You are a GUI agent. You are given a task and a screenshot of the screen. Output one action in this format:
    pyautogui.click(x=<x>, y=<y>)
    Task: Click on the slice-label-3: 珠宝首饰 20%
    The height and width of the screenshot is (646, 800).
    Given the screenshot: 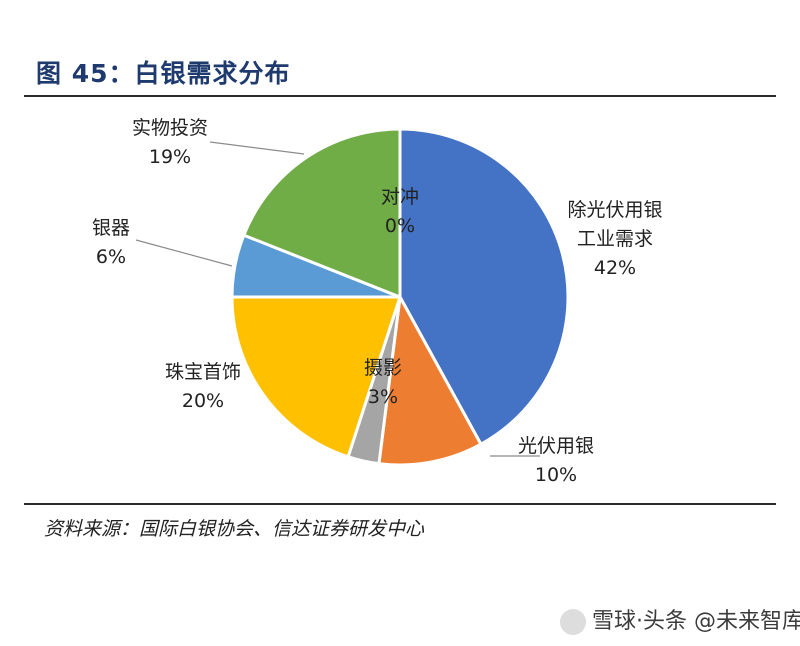 What is the action you would take?
    pyautogui.click(x=203, y=386)
    